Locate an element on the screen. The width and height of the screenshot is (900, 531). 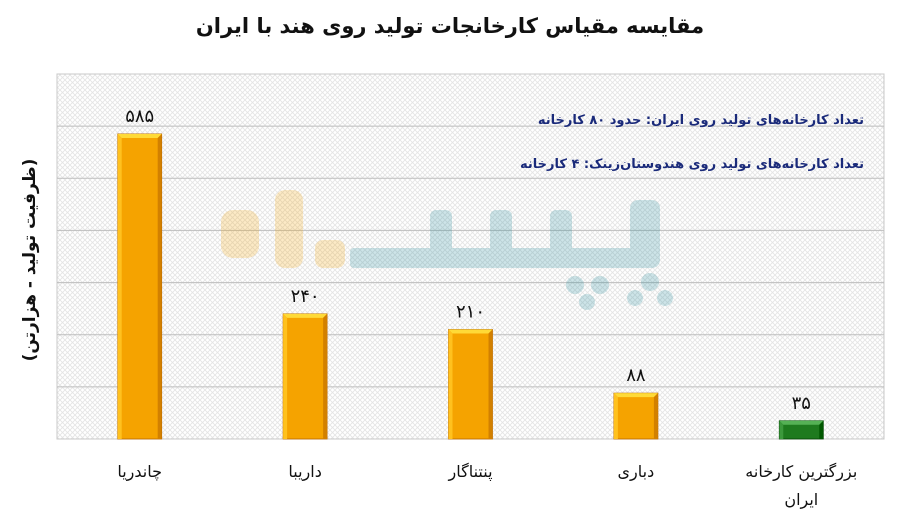
data-label: ۲۴۰ is located at coordinates (305, 296).